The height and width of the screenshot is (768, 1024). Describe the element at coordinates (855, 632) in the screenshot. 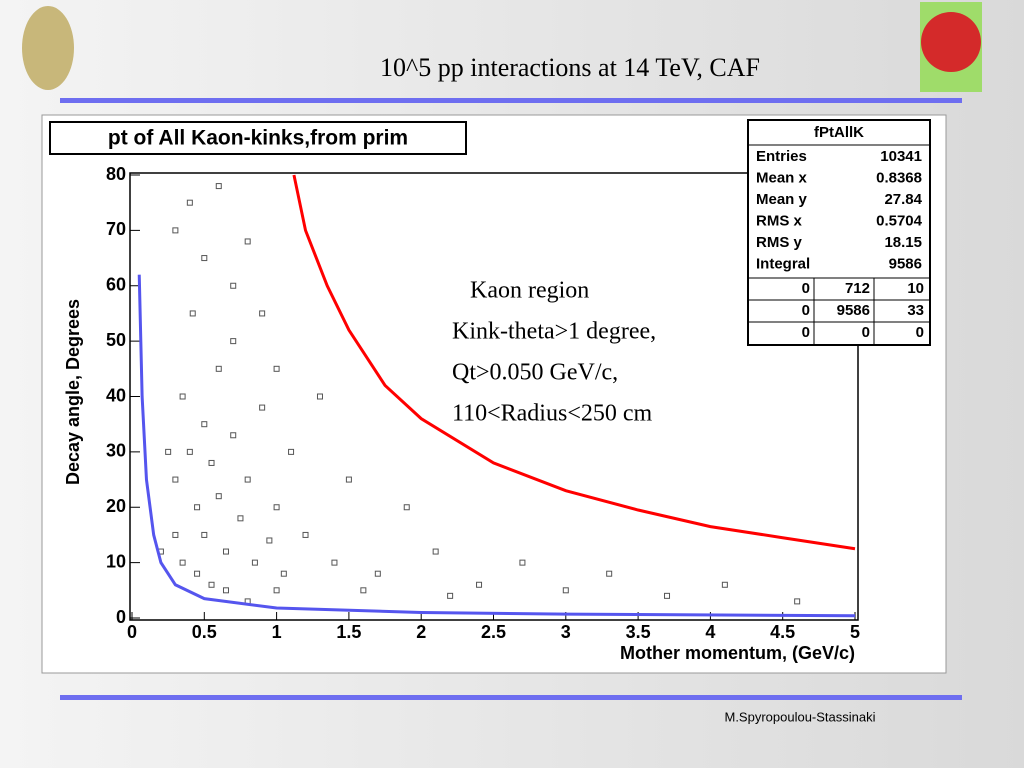

I see `x-tick-label: 5` at that location.